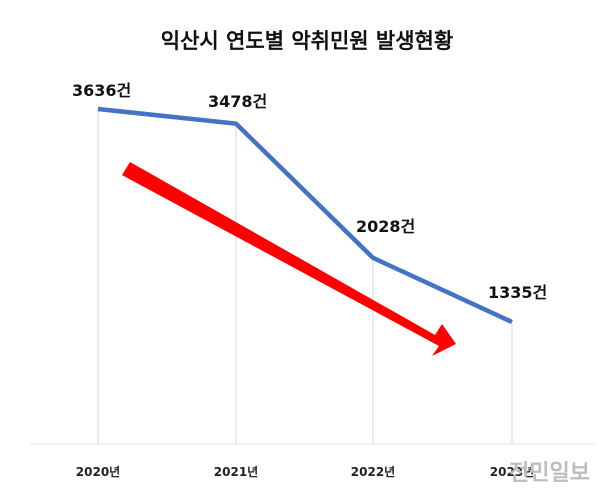 The image size is (614, 503). I want to click on data-label: 3636건, so click(101, 90).